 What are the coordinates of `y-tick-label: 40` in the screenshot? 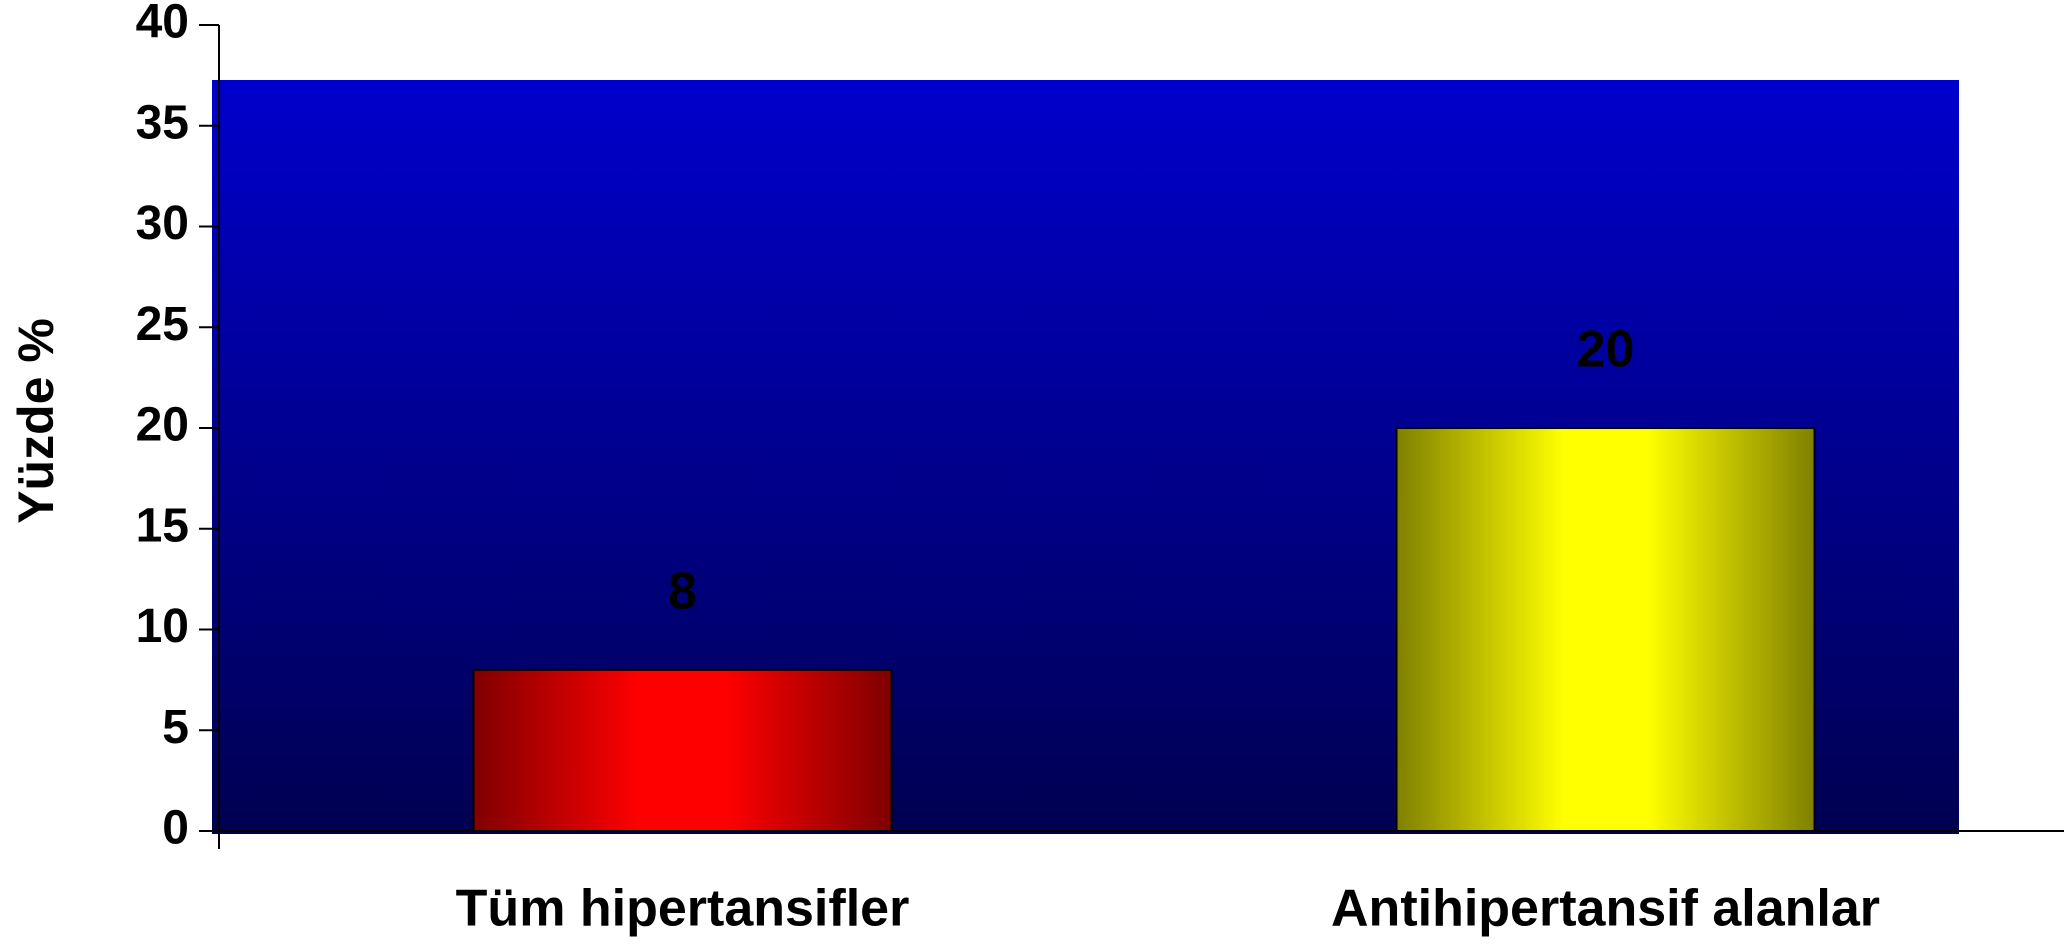 It's located at (162, 24).